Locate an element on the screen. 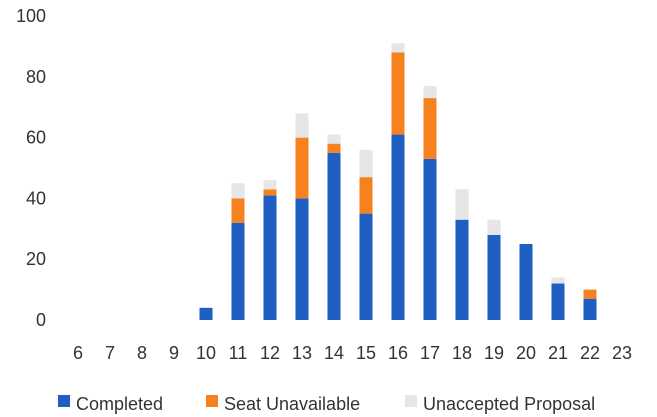 This screenshot has height=417, width=657. legend-label-seat-unavailable: Seat Unavailable is located at coordinates (292, 404).